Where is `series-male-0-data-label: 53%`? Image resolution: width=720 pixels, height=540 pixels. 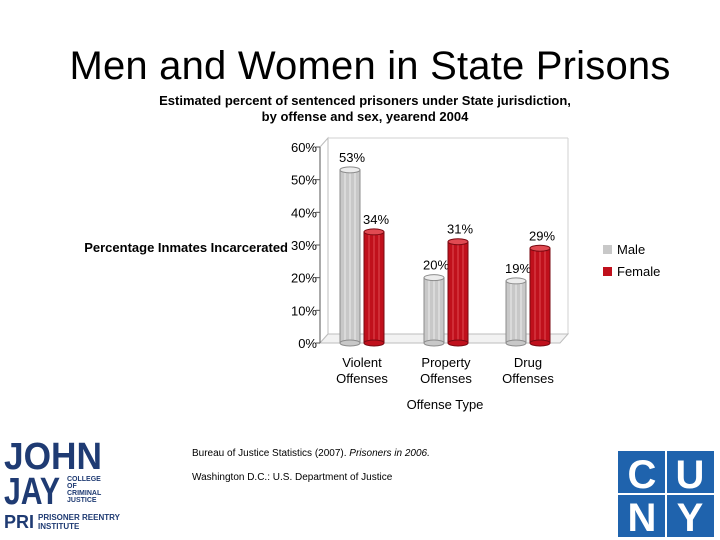 series-male-0-data-label: 53% is located at coordinates (352, 157).